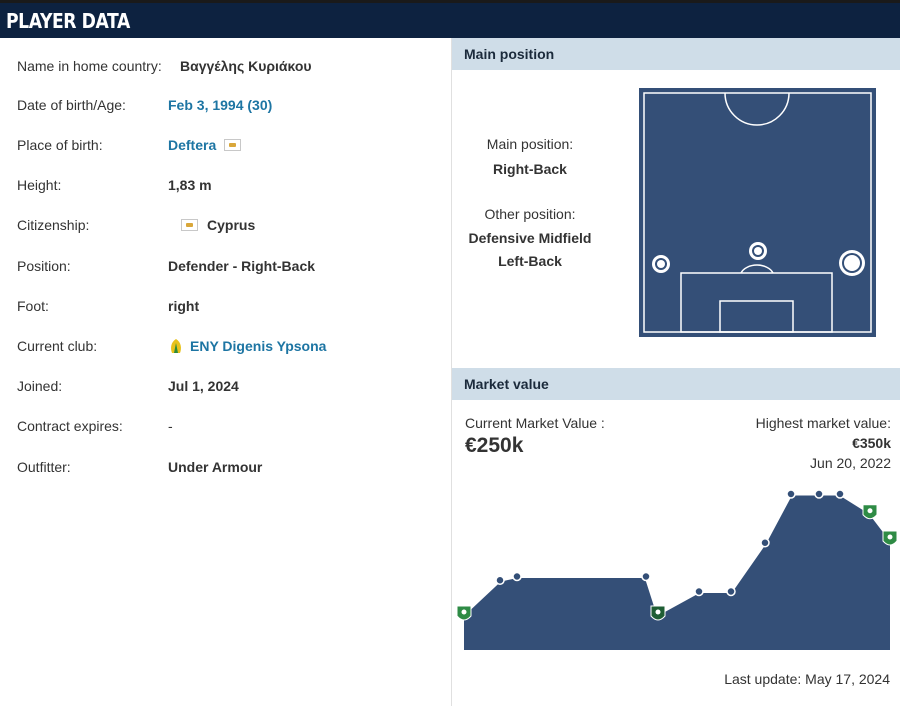 This screenshot has width=900, height=706. What do you see at coordinates (756, 316) in the screenshot?
I see `pitch-goal-area` at bounding box center [756, 316].